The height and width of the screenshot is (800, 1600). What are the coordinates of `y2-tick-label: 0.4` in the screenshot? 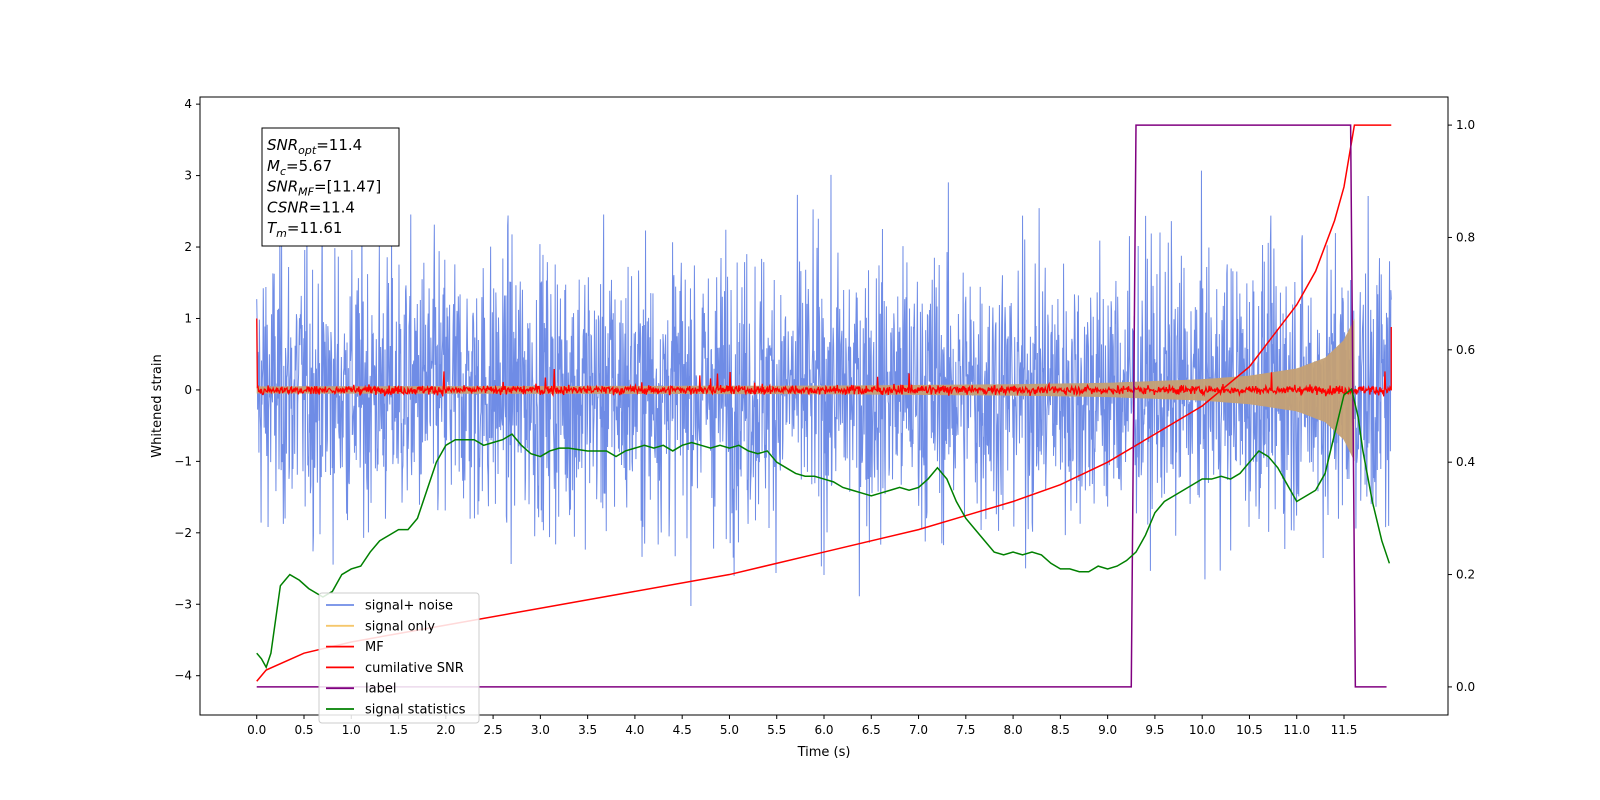 It's located at (1465, 462).